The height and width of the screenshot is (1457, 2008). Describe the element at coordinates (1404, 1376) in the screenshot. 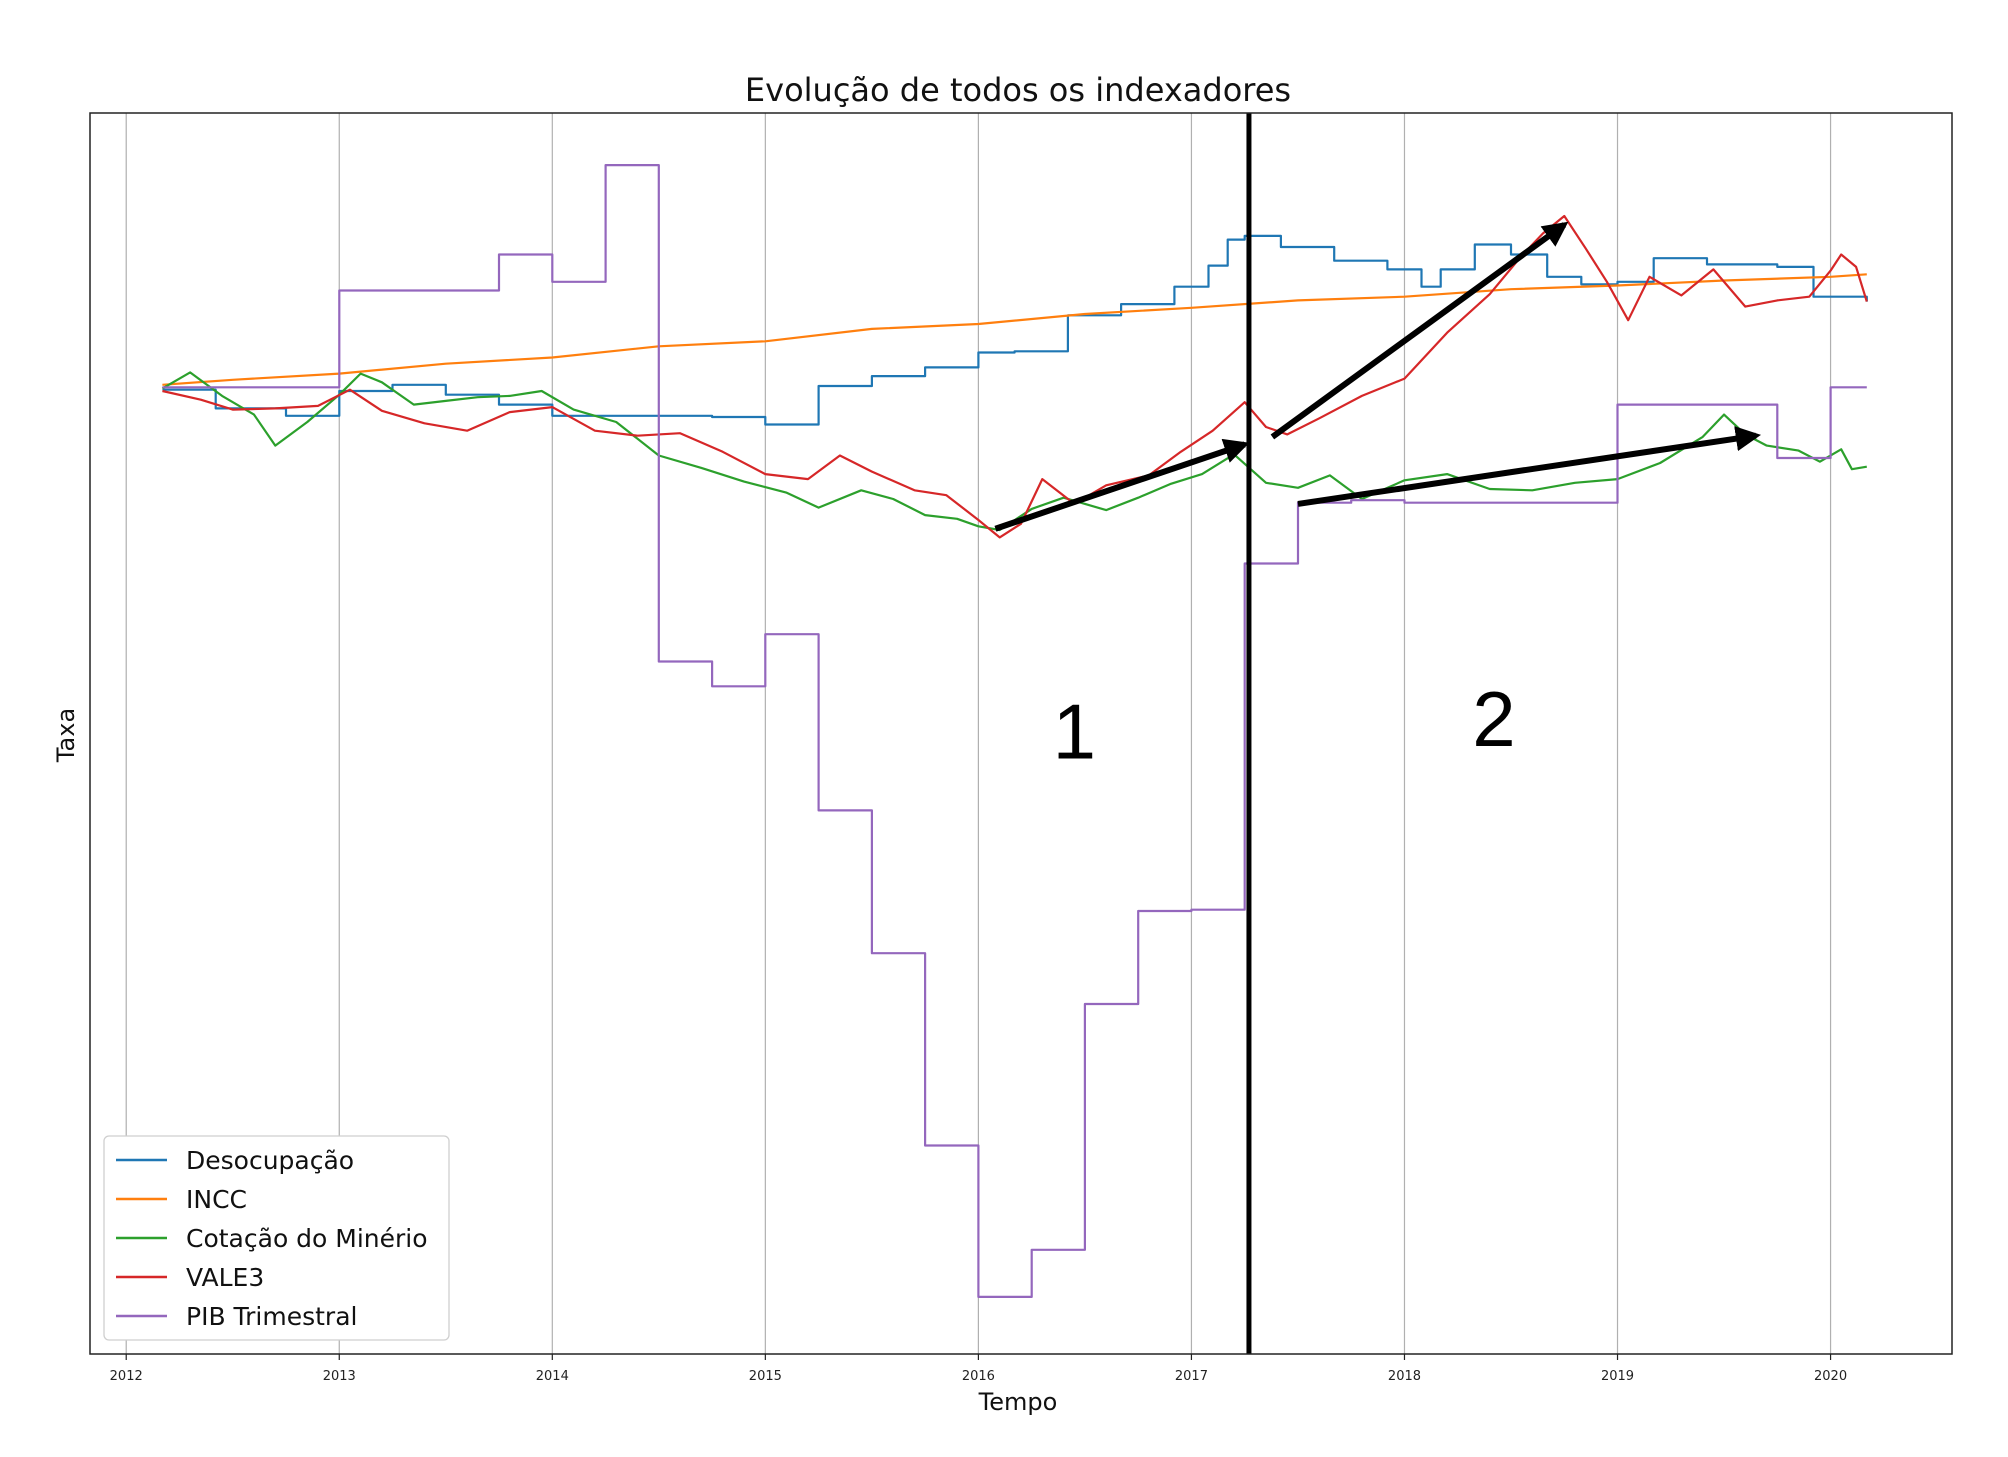

I see `x-tick-label: 2018` at that location.